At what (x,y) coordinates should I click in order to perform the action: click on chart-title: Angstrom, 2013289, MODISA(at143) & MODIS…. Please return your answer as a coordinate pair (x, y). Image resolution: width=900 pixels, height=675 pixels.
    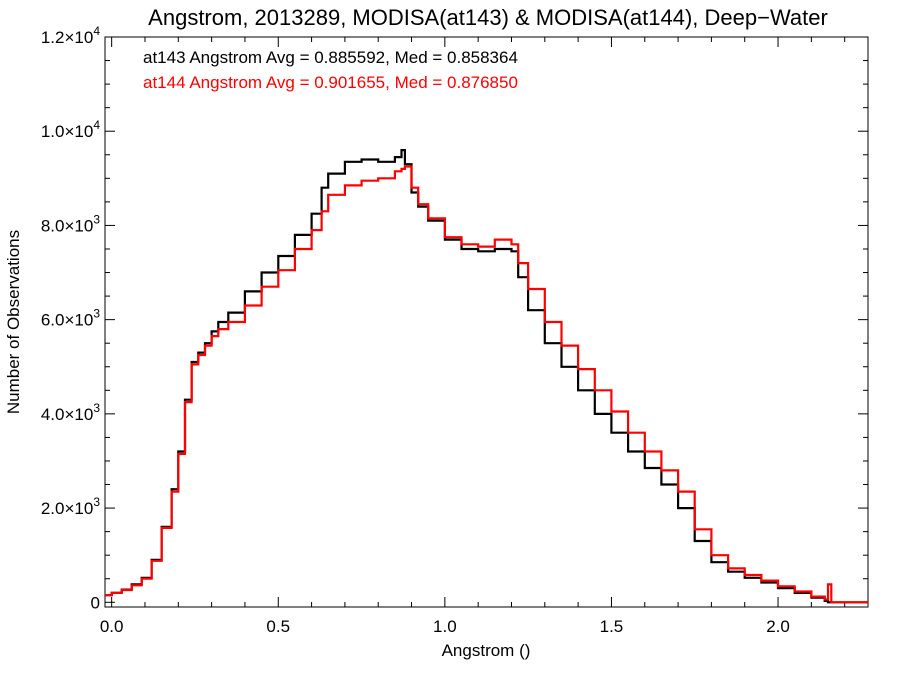
    Looking at the image, I should click on (488, 17).